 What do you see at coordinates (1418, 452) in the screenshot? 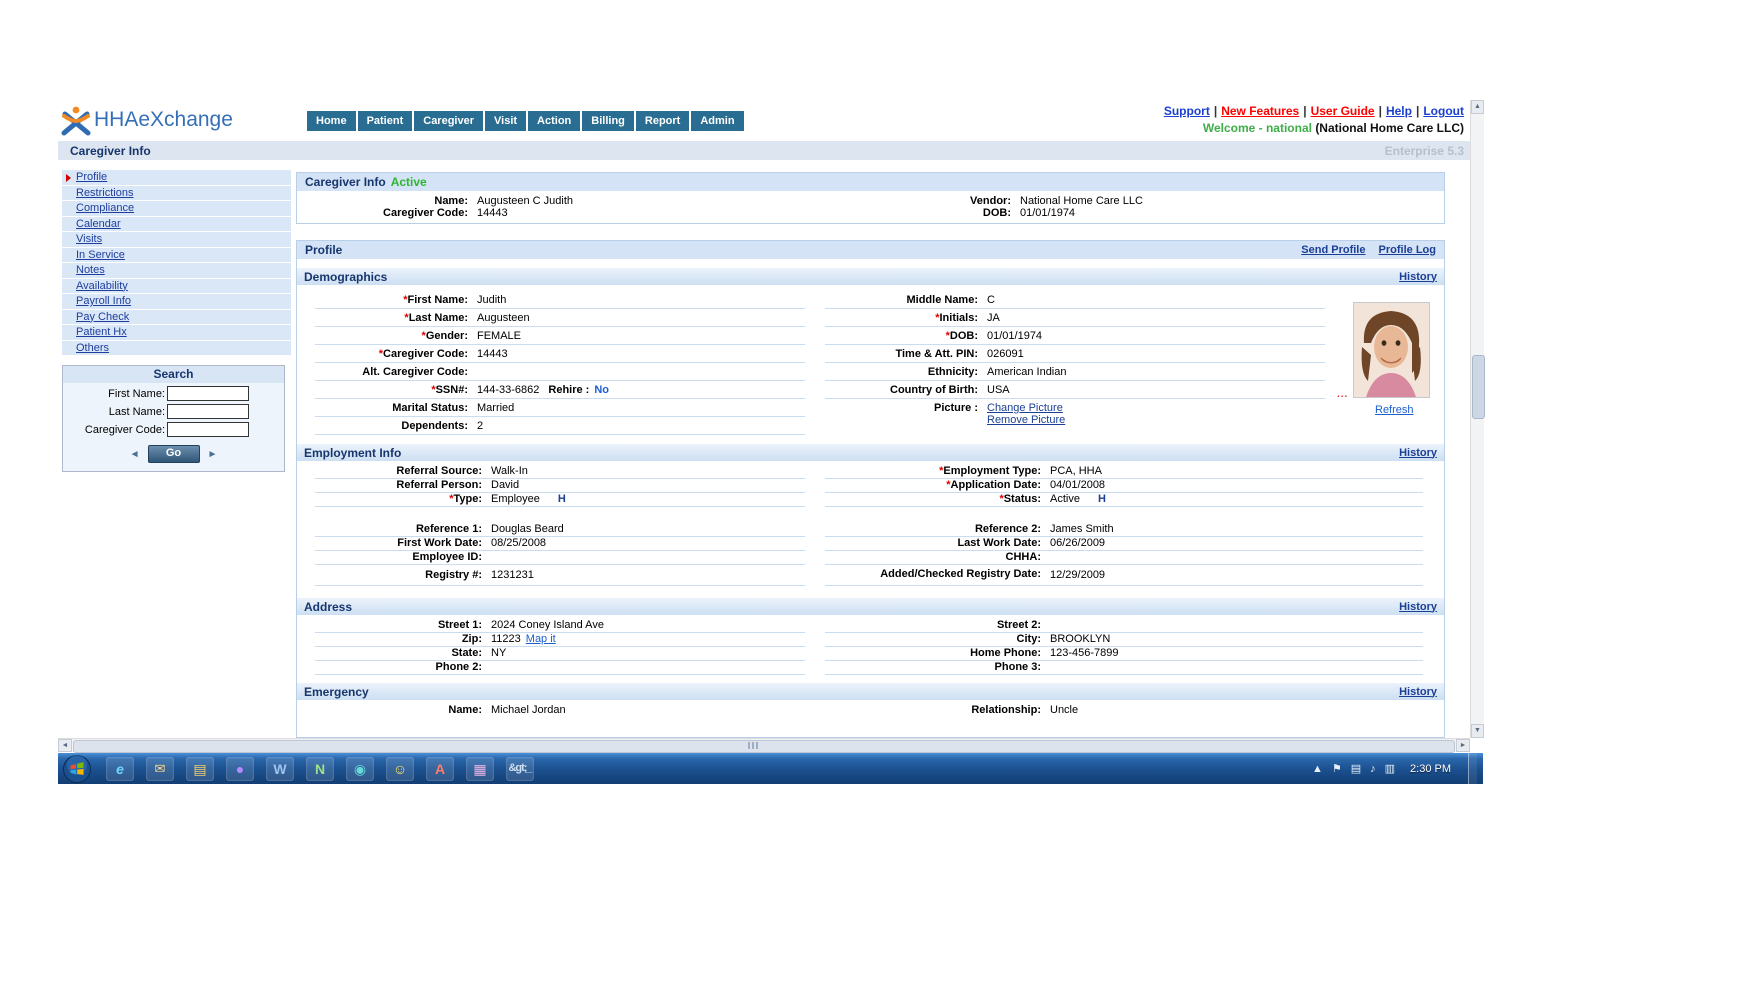
I see `employment-history-link: History` at bounding box center [1418, 452].